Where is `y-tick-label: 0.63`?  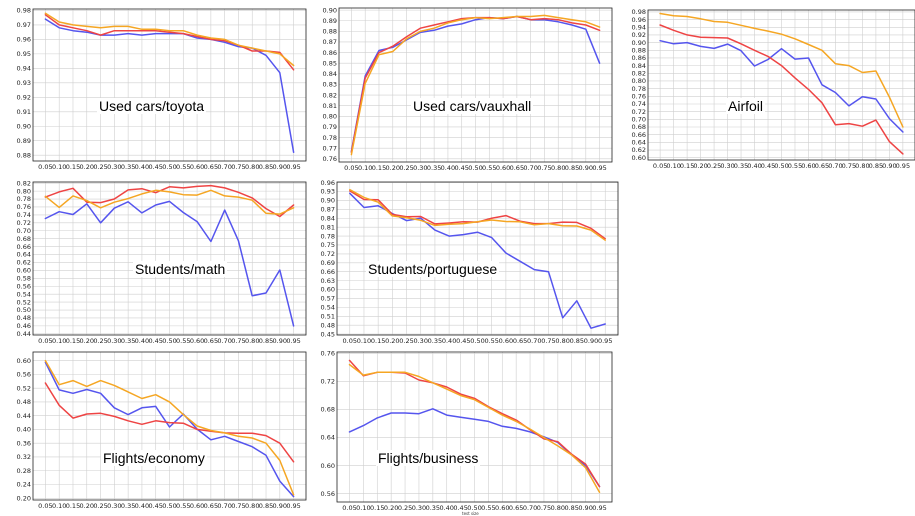
y-tick-label: 0.63 is located at coordinates (328, 281).